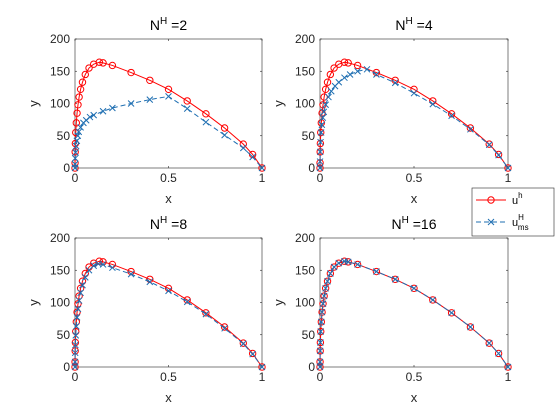 The height and width of the screenshot is (420, 560). I want to click on series-line, so click(168, 315).